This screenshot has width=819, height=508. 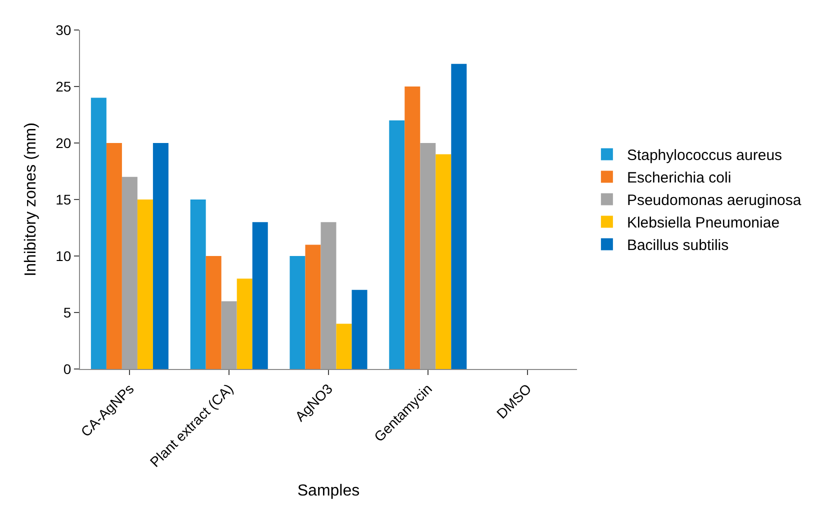 I want to click on legend-label: Klebsiella Pneumoniae, so click(x=703, y=223).